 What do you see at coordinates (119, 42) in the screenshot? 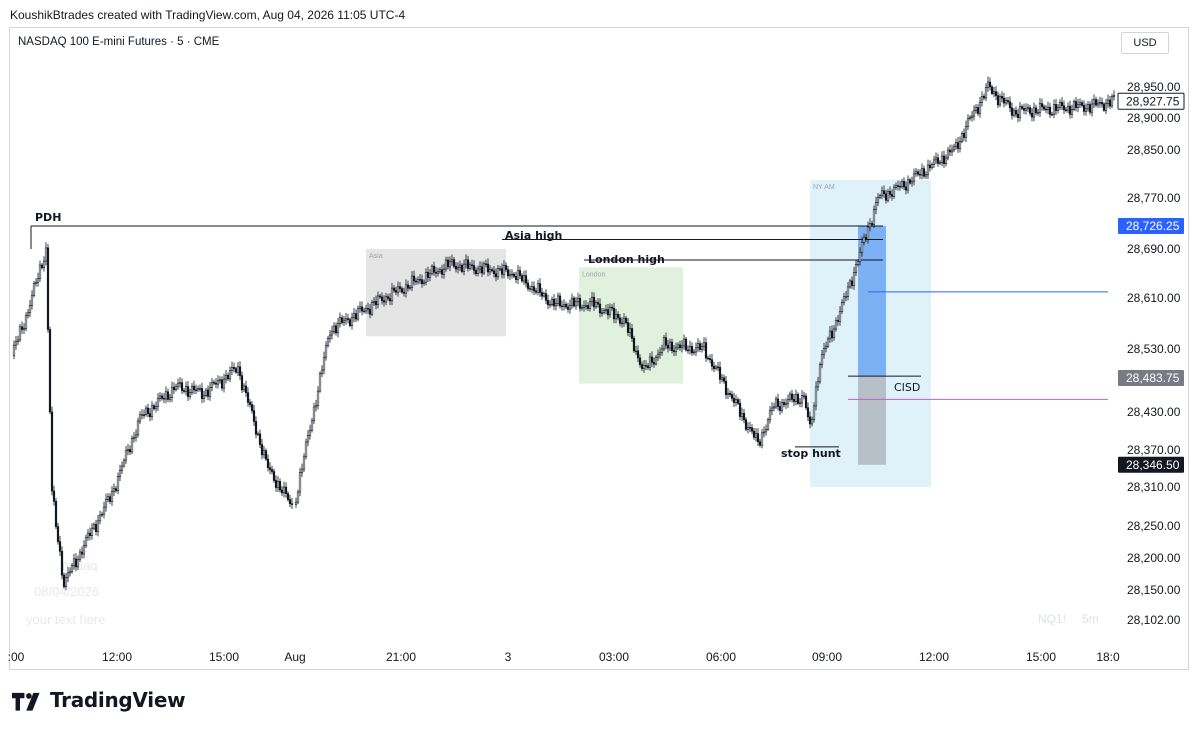
I see `symbol-title: NASDAQ 100 E-mini Futures · 5 · CME` at bounding box center [119, 42].